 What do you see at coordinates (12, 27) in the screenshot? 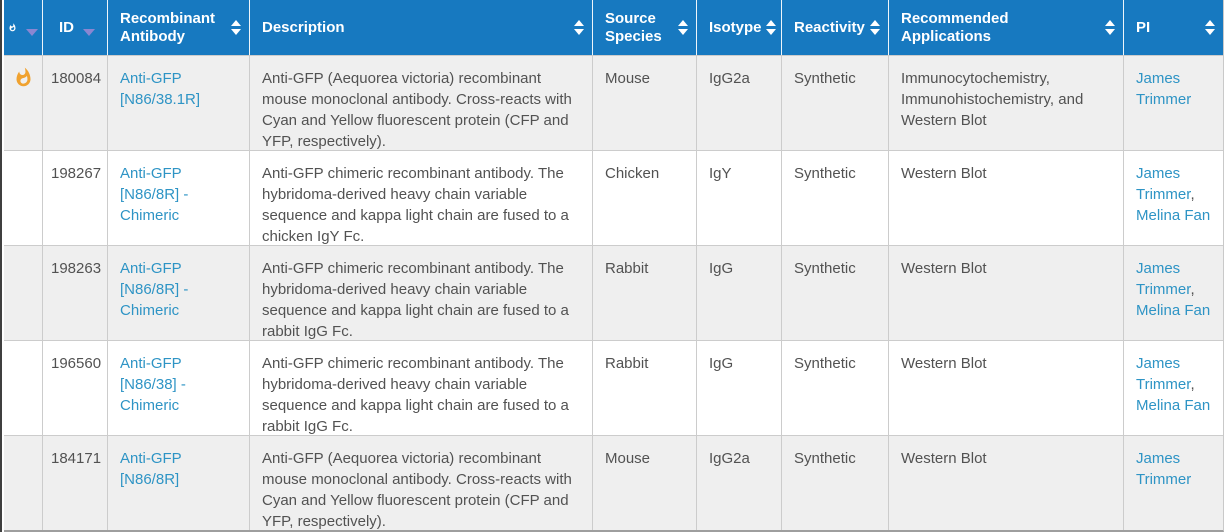
I see `flame-icon` at bounding box center [12, 27].